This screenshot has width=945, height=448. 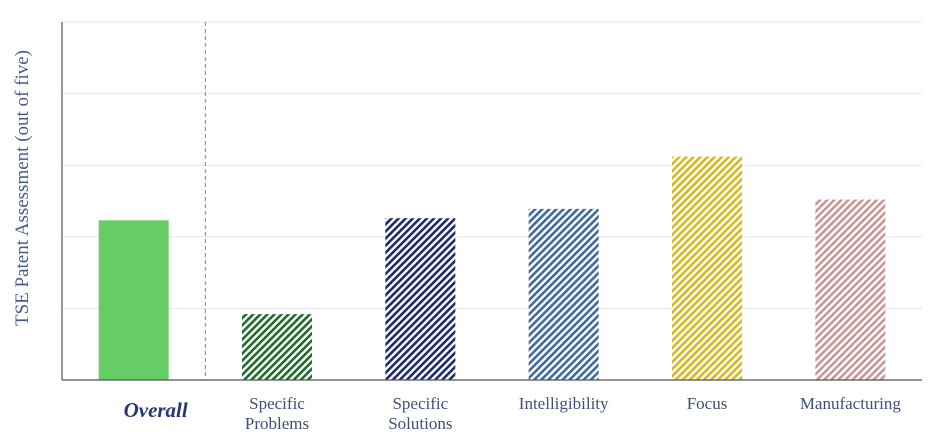 What do you see at coordinates (707, 268) in the screenshot?
I see `bar-focus` at bounding box center [707, 268].